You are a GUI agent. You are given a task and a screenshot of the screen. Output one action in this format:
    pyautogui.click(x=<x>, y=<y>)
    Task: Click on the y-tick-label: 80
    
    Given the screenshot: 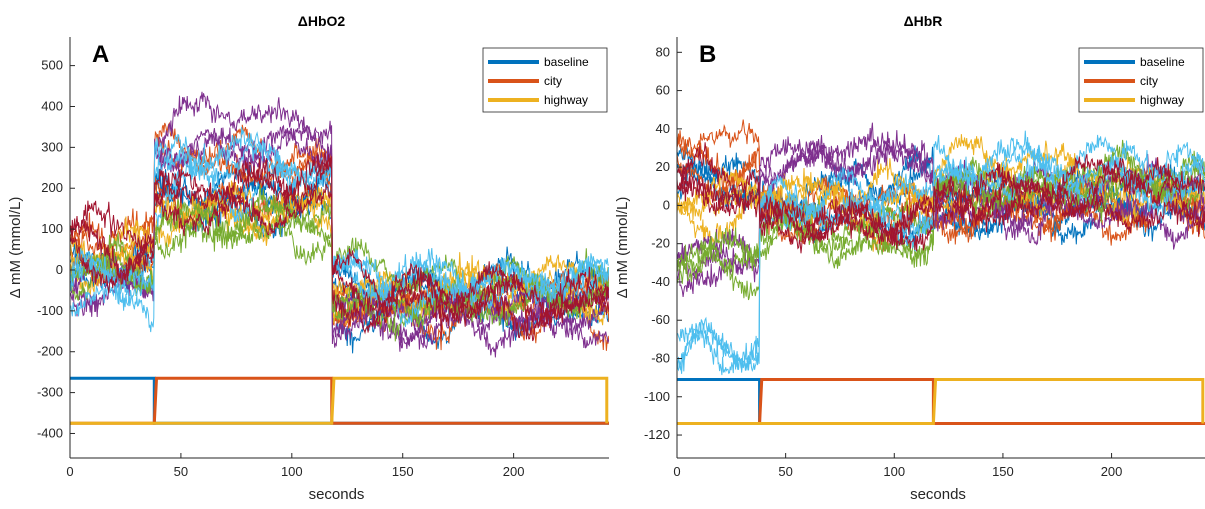 What is the action you would take?
    pyautogui.click(x=663, y=51)
    